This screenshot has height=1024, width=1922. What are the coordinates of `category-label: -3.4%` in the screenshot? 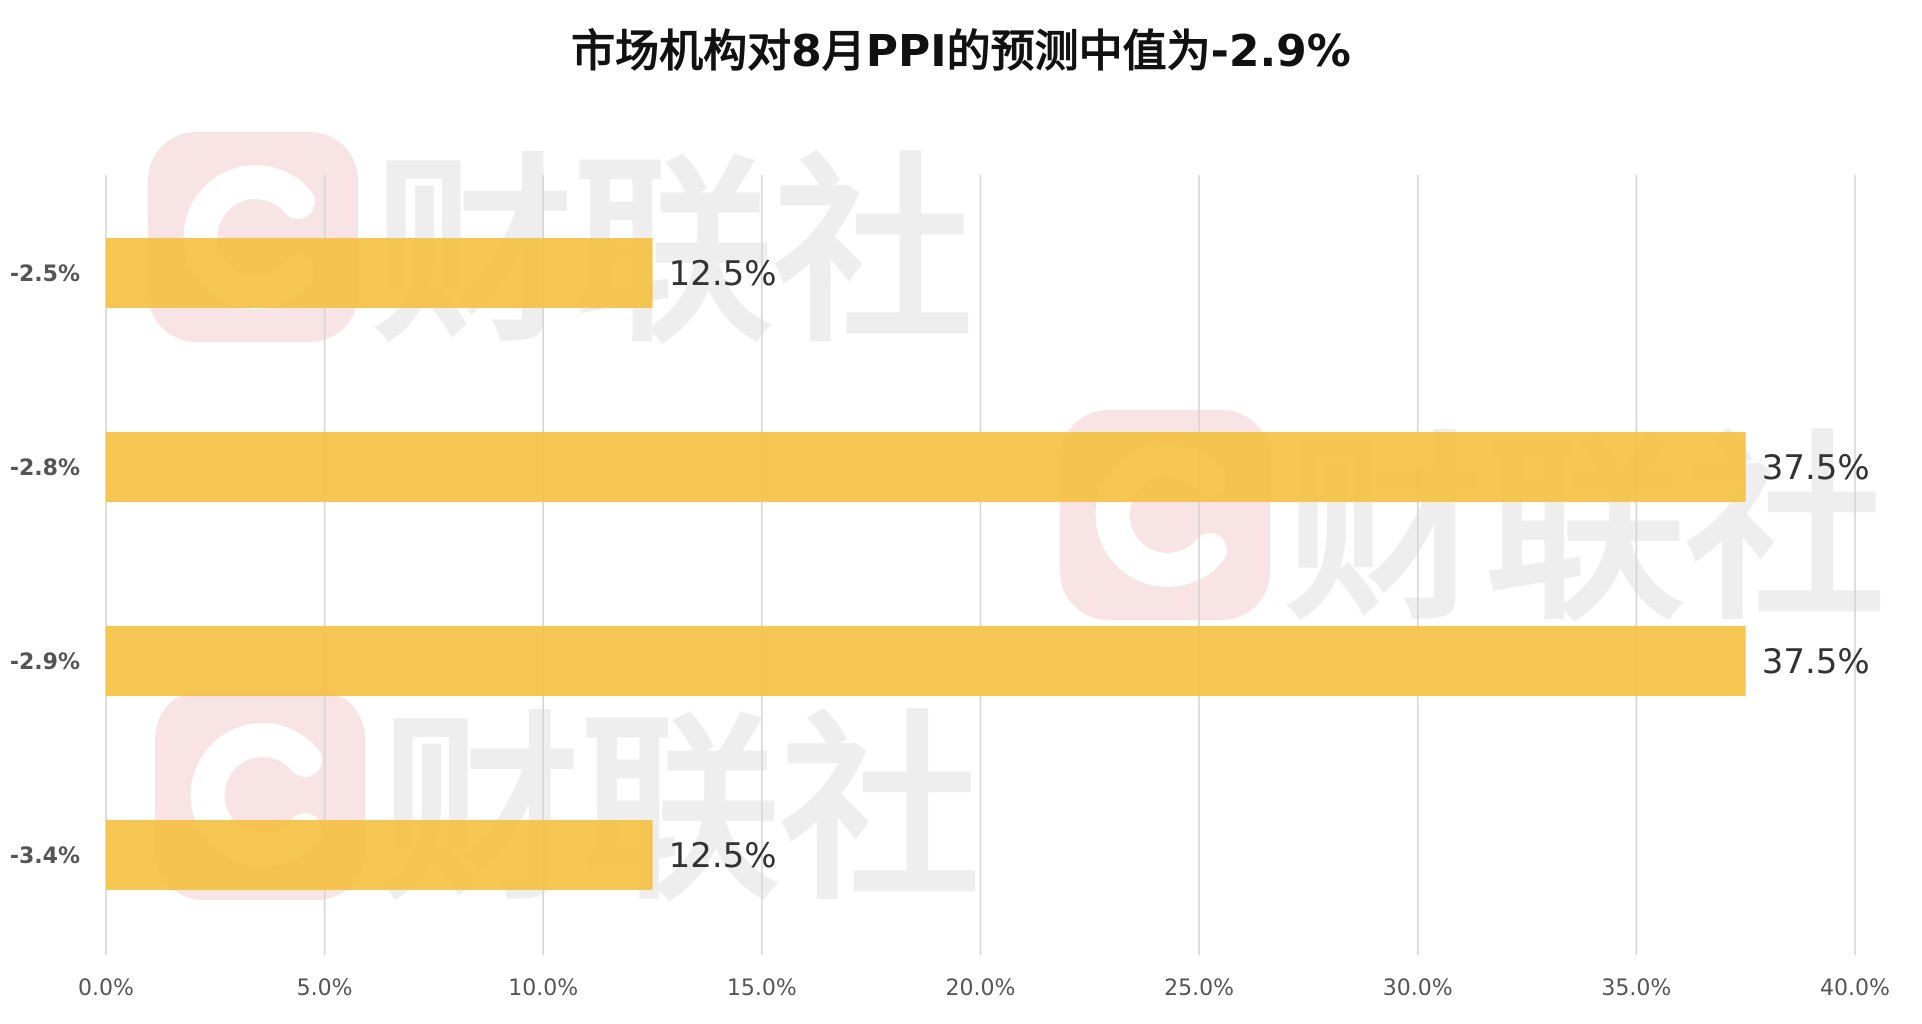 It's located at (45, 856).